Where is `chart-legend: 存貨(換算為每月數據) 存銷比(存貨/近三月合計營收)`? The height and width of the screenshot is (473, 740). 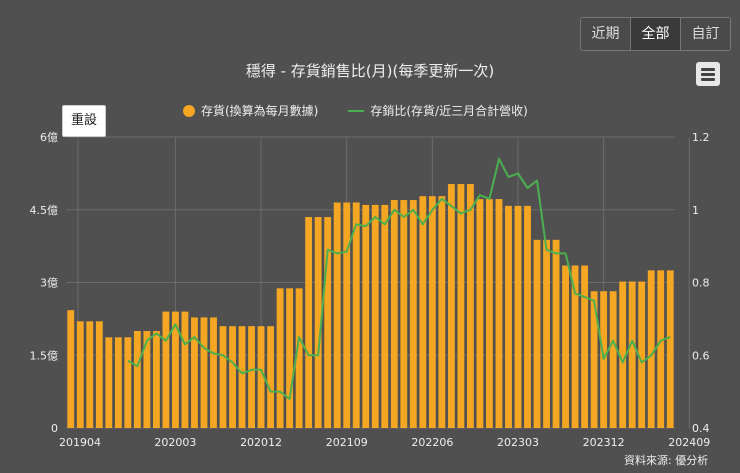 chart-legend: 存貨(換算為每月數據) 存銷比(存貨/近三月合計營收) is located at coordinates (355, 110).